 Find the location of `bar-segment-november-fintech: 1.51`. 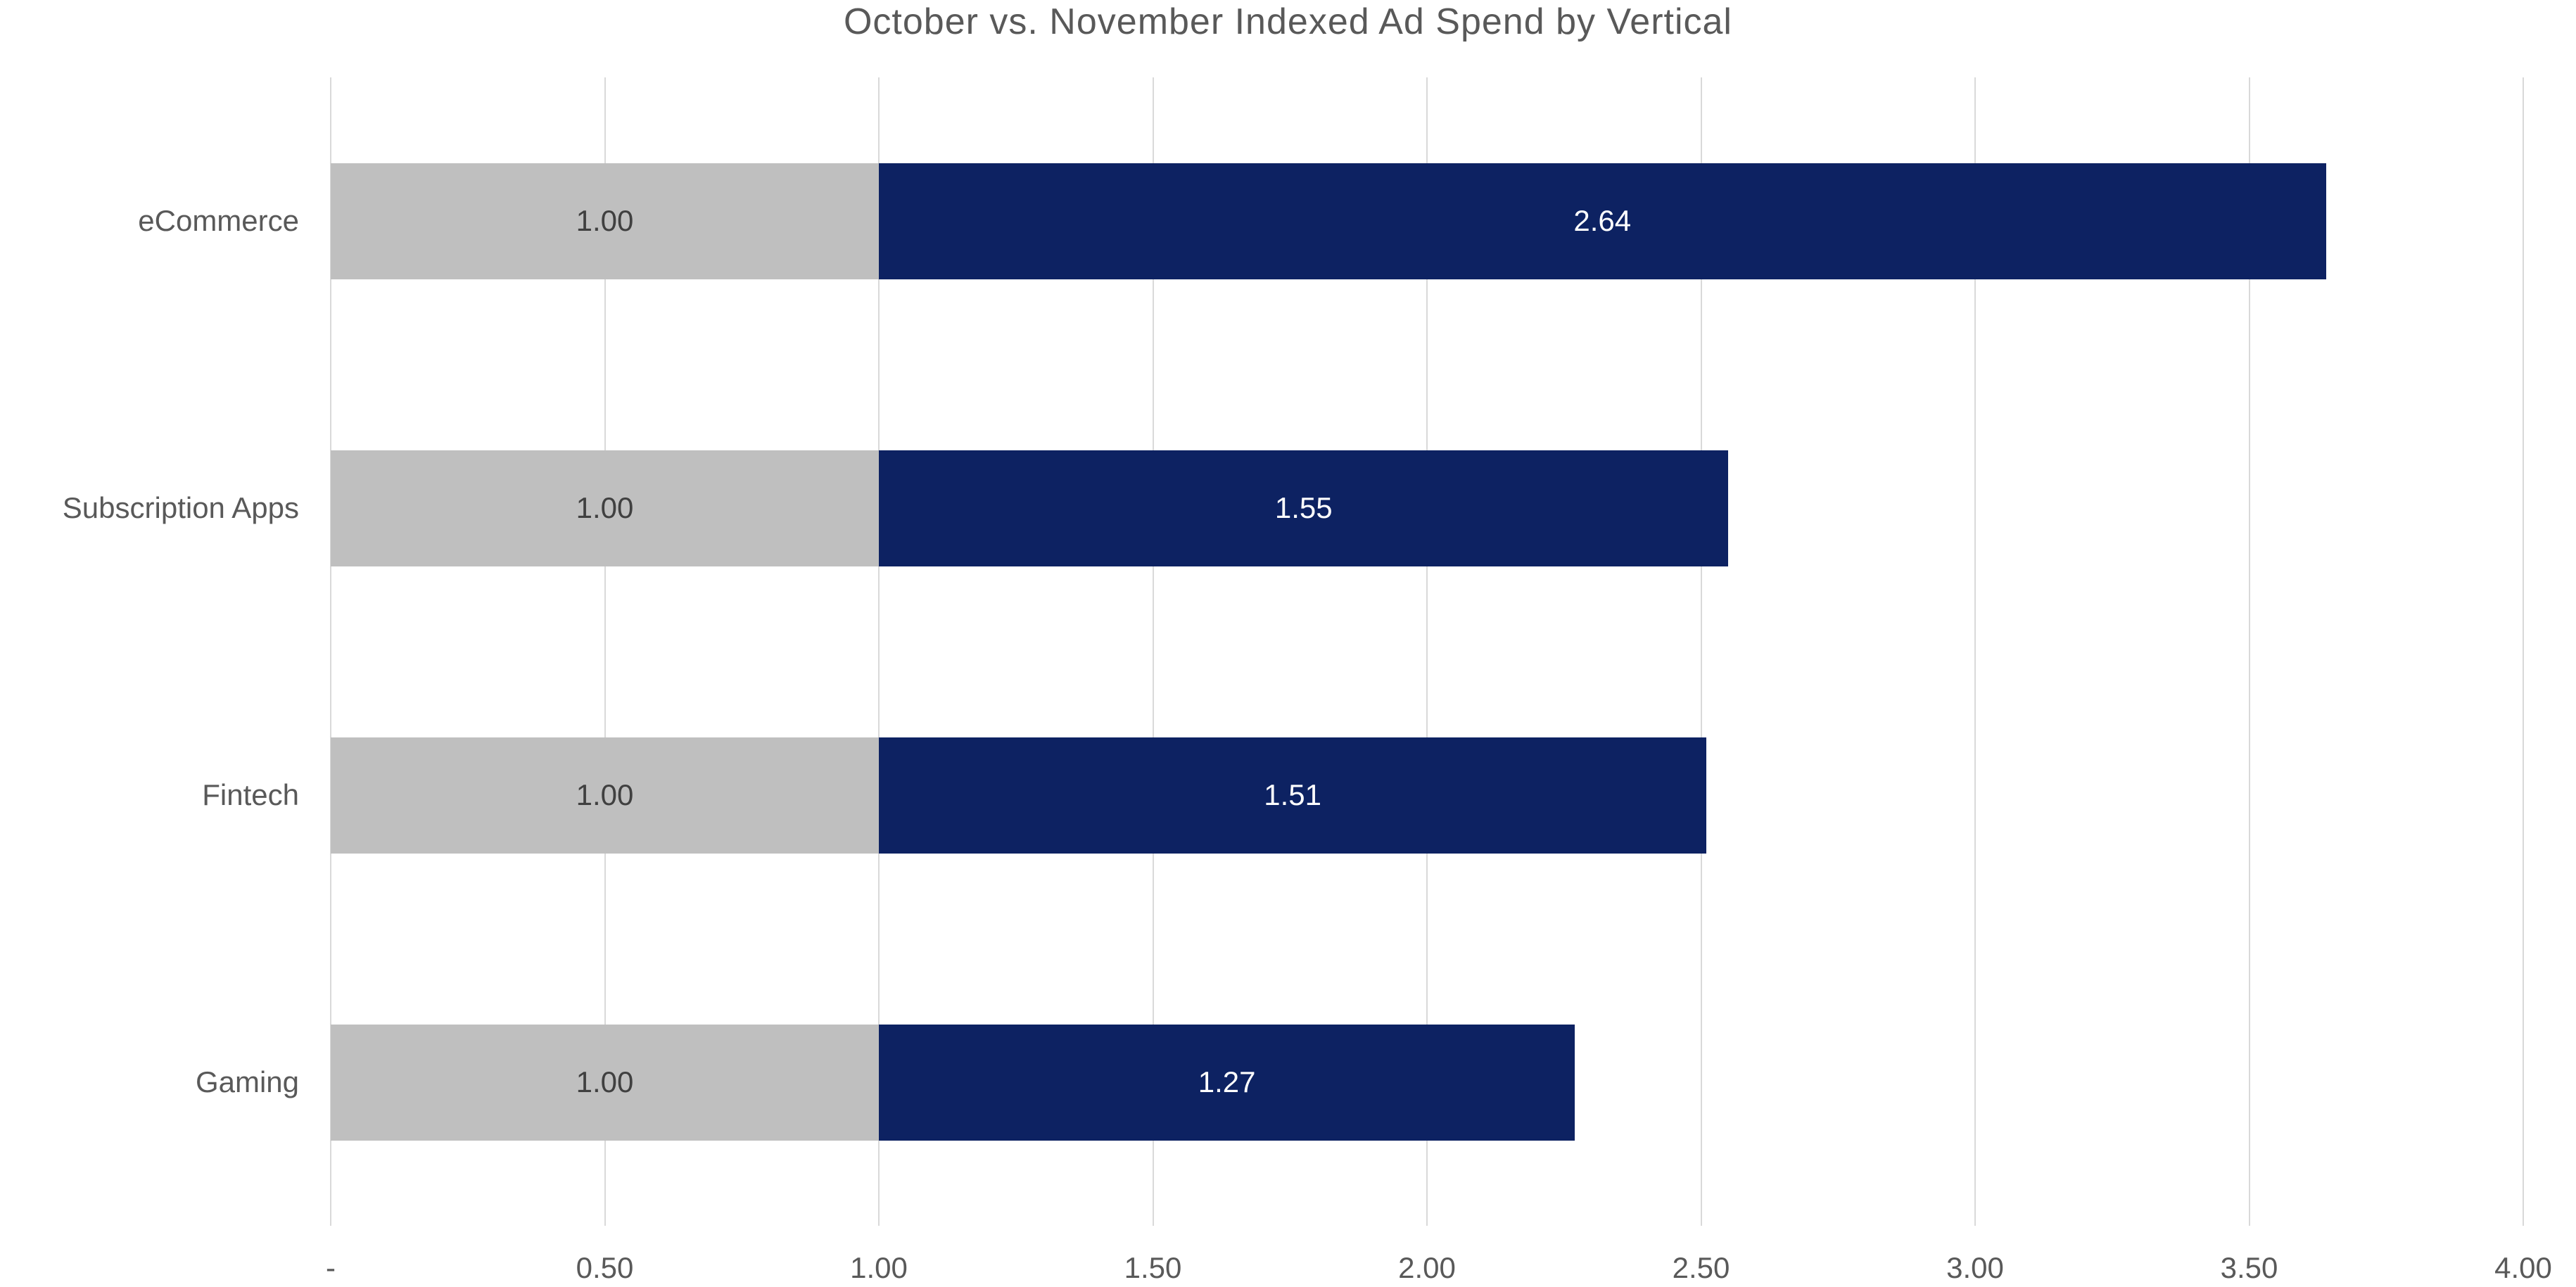

bar-segment-november-fintech: 1.51 is located at coordinates (1293, 795).